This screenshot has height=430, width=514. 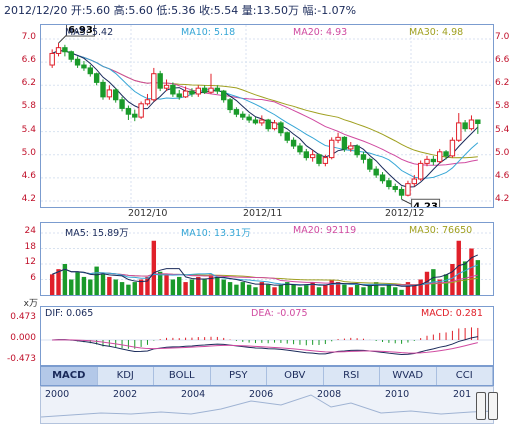 I want to click on timeline-right-handle, so click(x=493, y=406).